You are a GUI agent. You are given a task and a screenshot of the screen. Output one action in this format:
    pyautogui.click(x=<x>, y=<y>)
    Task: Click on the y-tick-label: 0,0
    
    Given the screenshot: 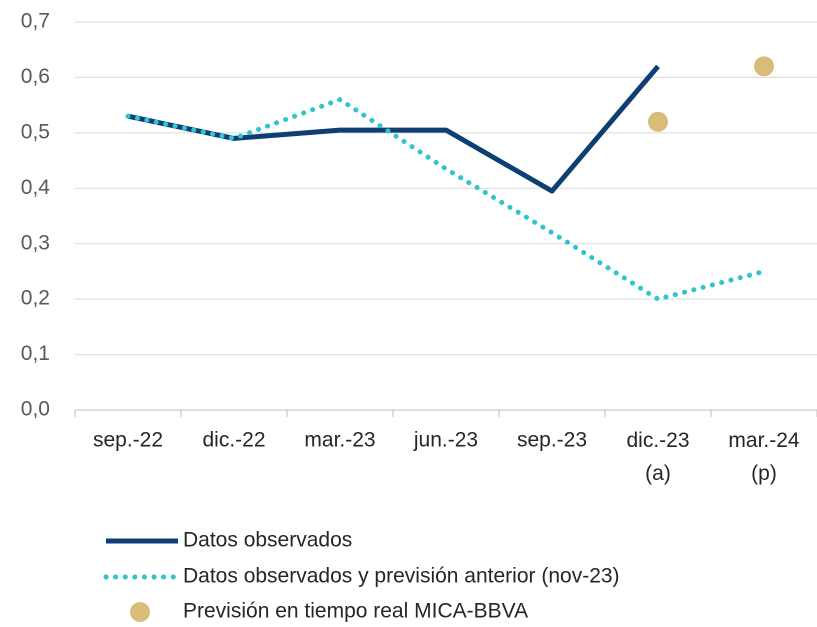 What is the action you would take?
    pyautogui.click(x=35, y=409)
    